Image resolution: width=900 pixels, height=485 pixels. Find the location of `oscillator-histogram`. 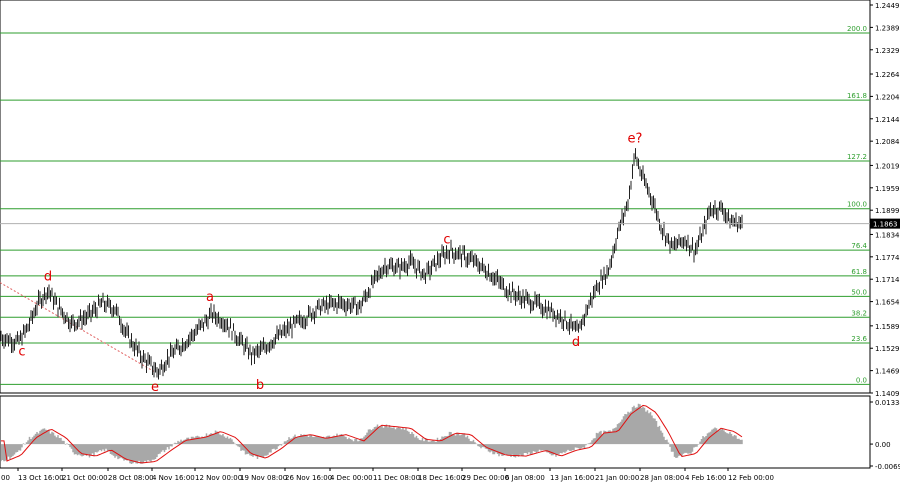

oscillator-histogram is located at coordinates (371, 433).